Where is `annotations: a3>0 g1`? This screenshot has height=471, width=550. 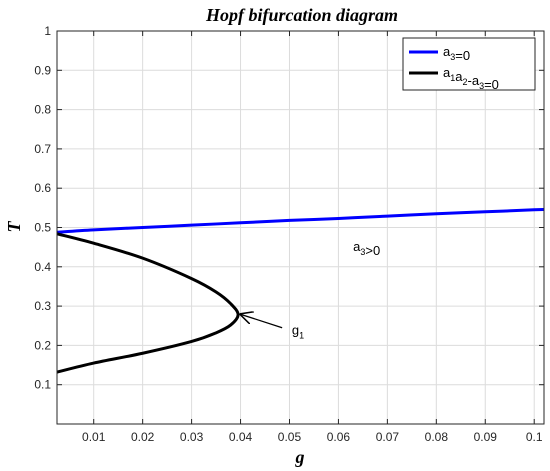
annotations: a3>0 g1 is located at coordinates (310, 289).